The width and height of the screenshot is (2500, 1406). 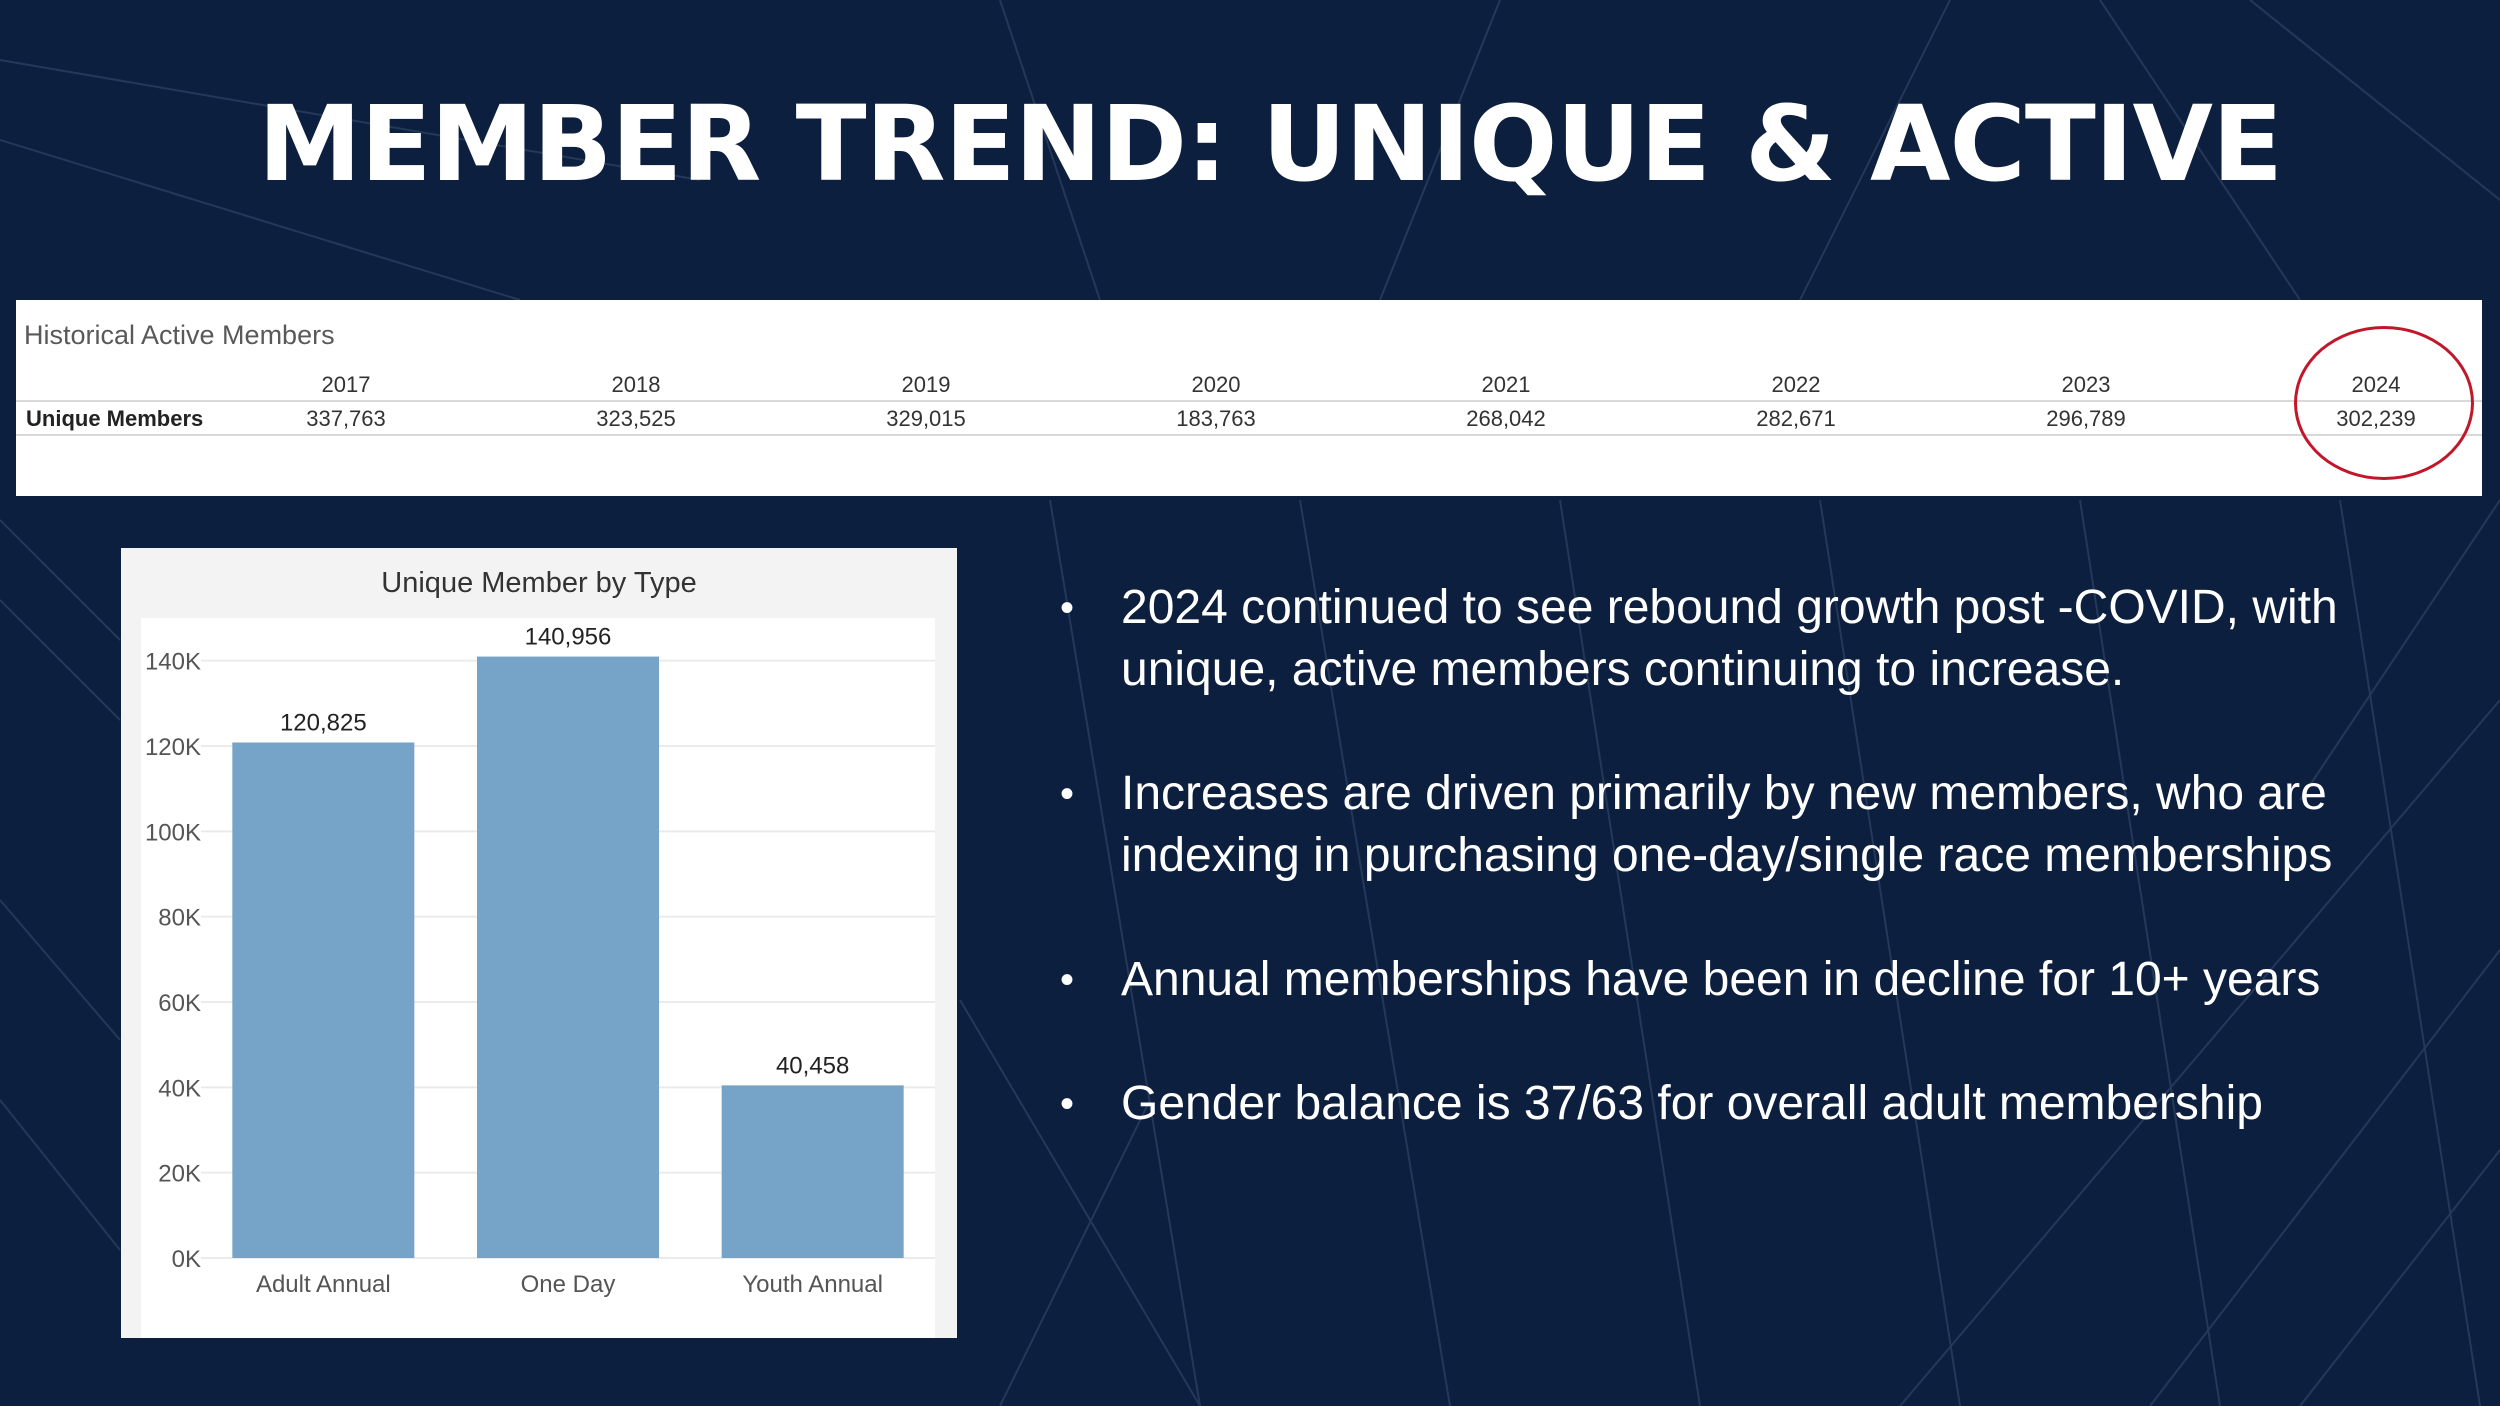 What do you see at coordinates (2086, 384) in the screenshot?
I see `year-header-2023: 2023` at bounding box center [2086, 384].